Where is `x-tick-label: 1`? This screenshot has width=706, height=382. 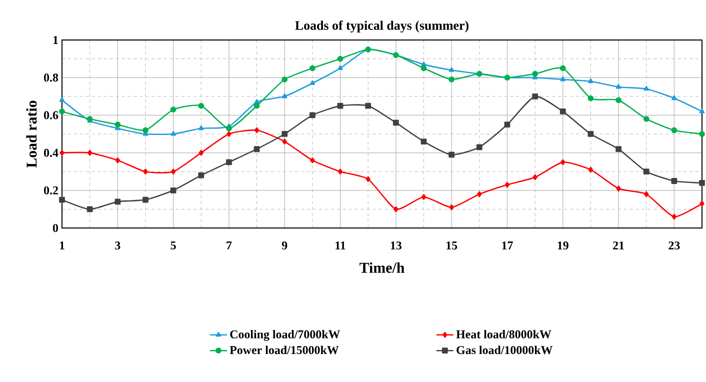
x-tick-label: 1 is located at coordinates (62, 245).